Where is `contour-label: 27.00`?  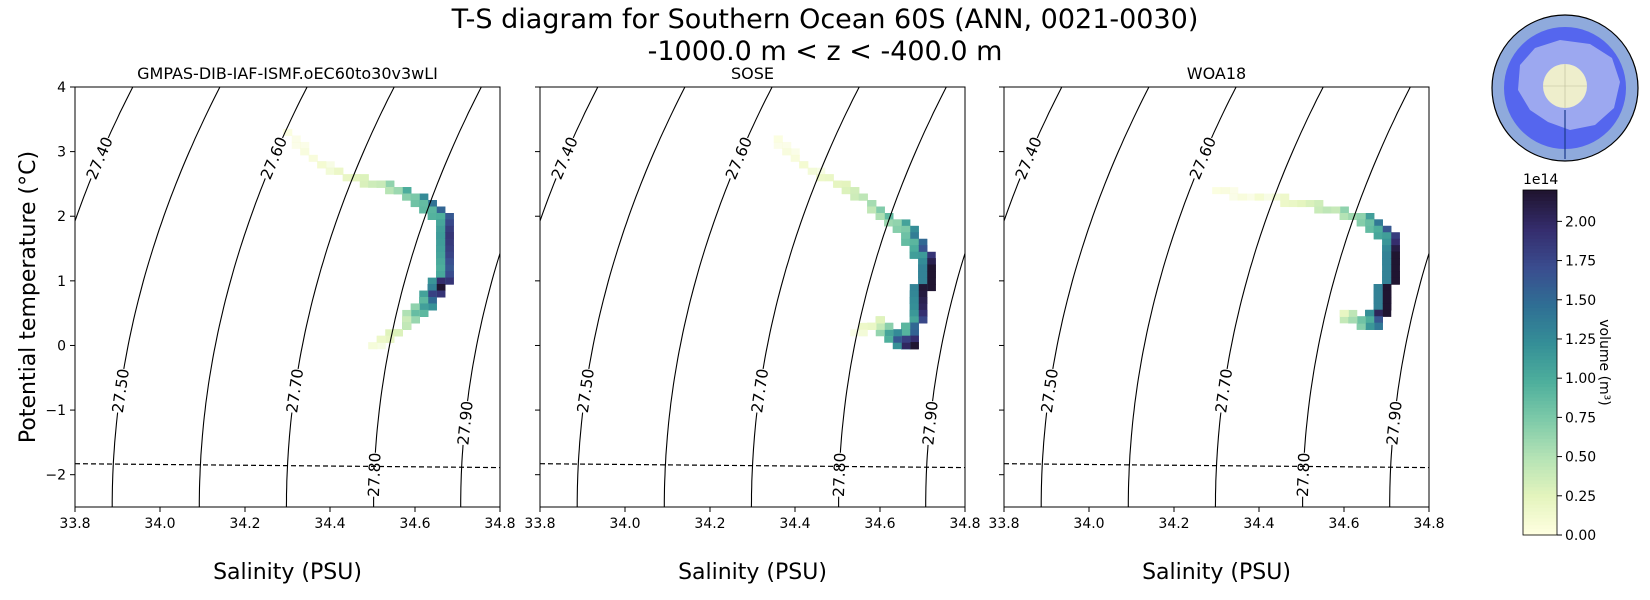 contour-label: 27.00 is located at coordinates (216, 158).